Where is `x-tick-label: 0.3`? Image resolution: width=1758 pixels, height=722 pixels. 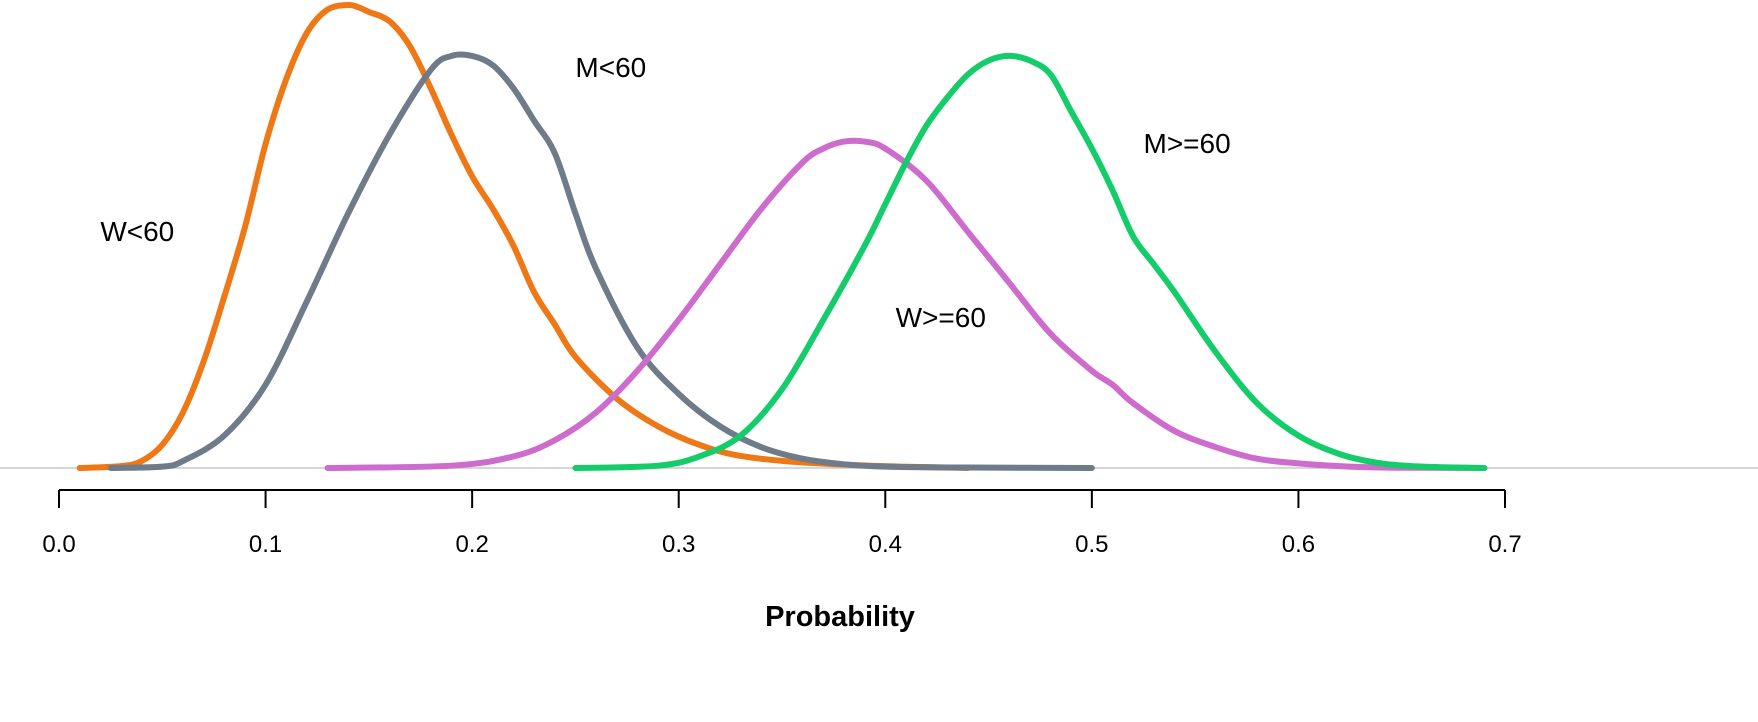
x-tick-label: 0.3 is located at coordinates (678, 544).